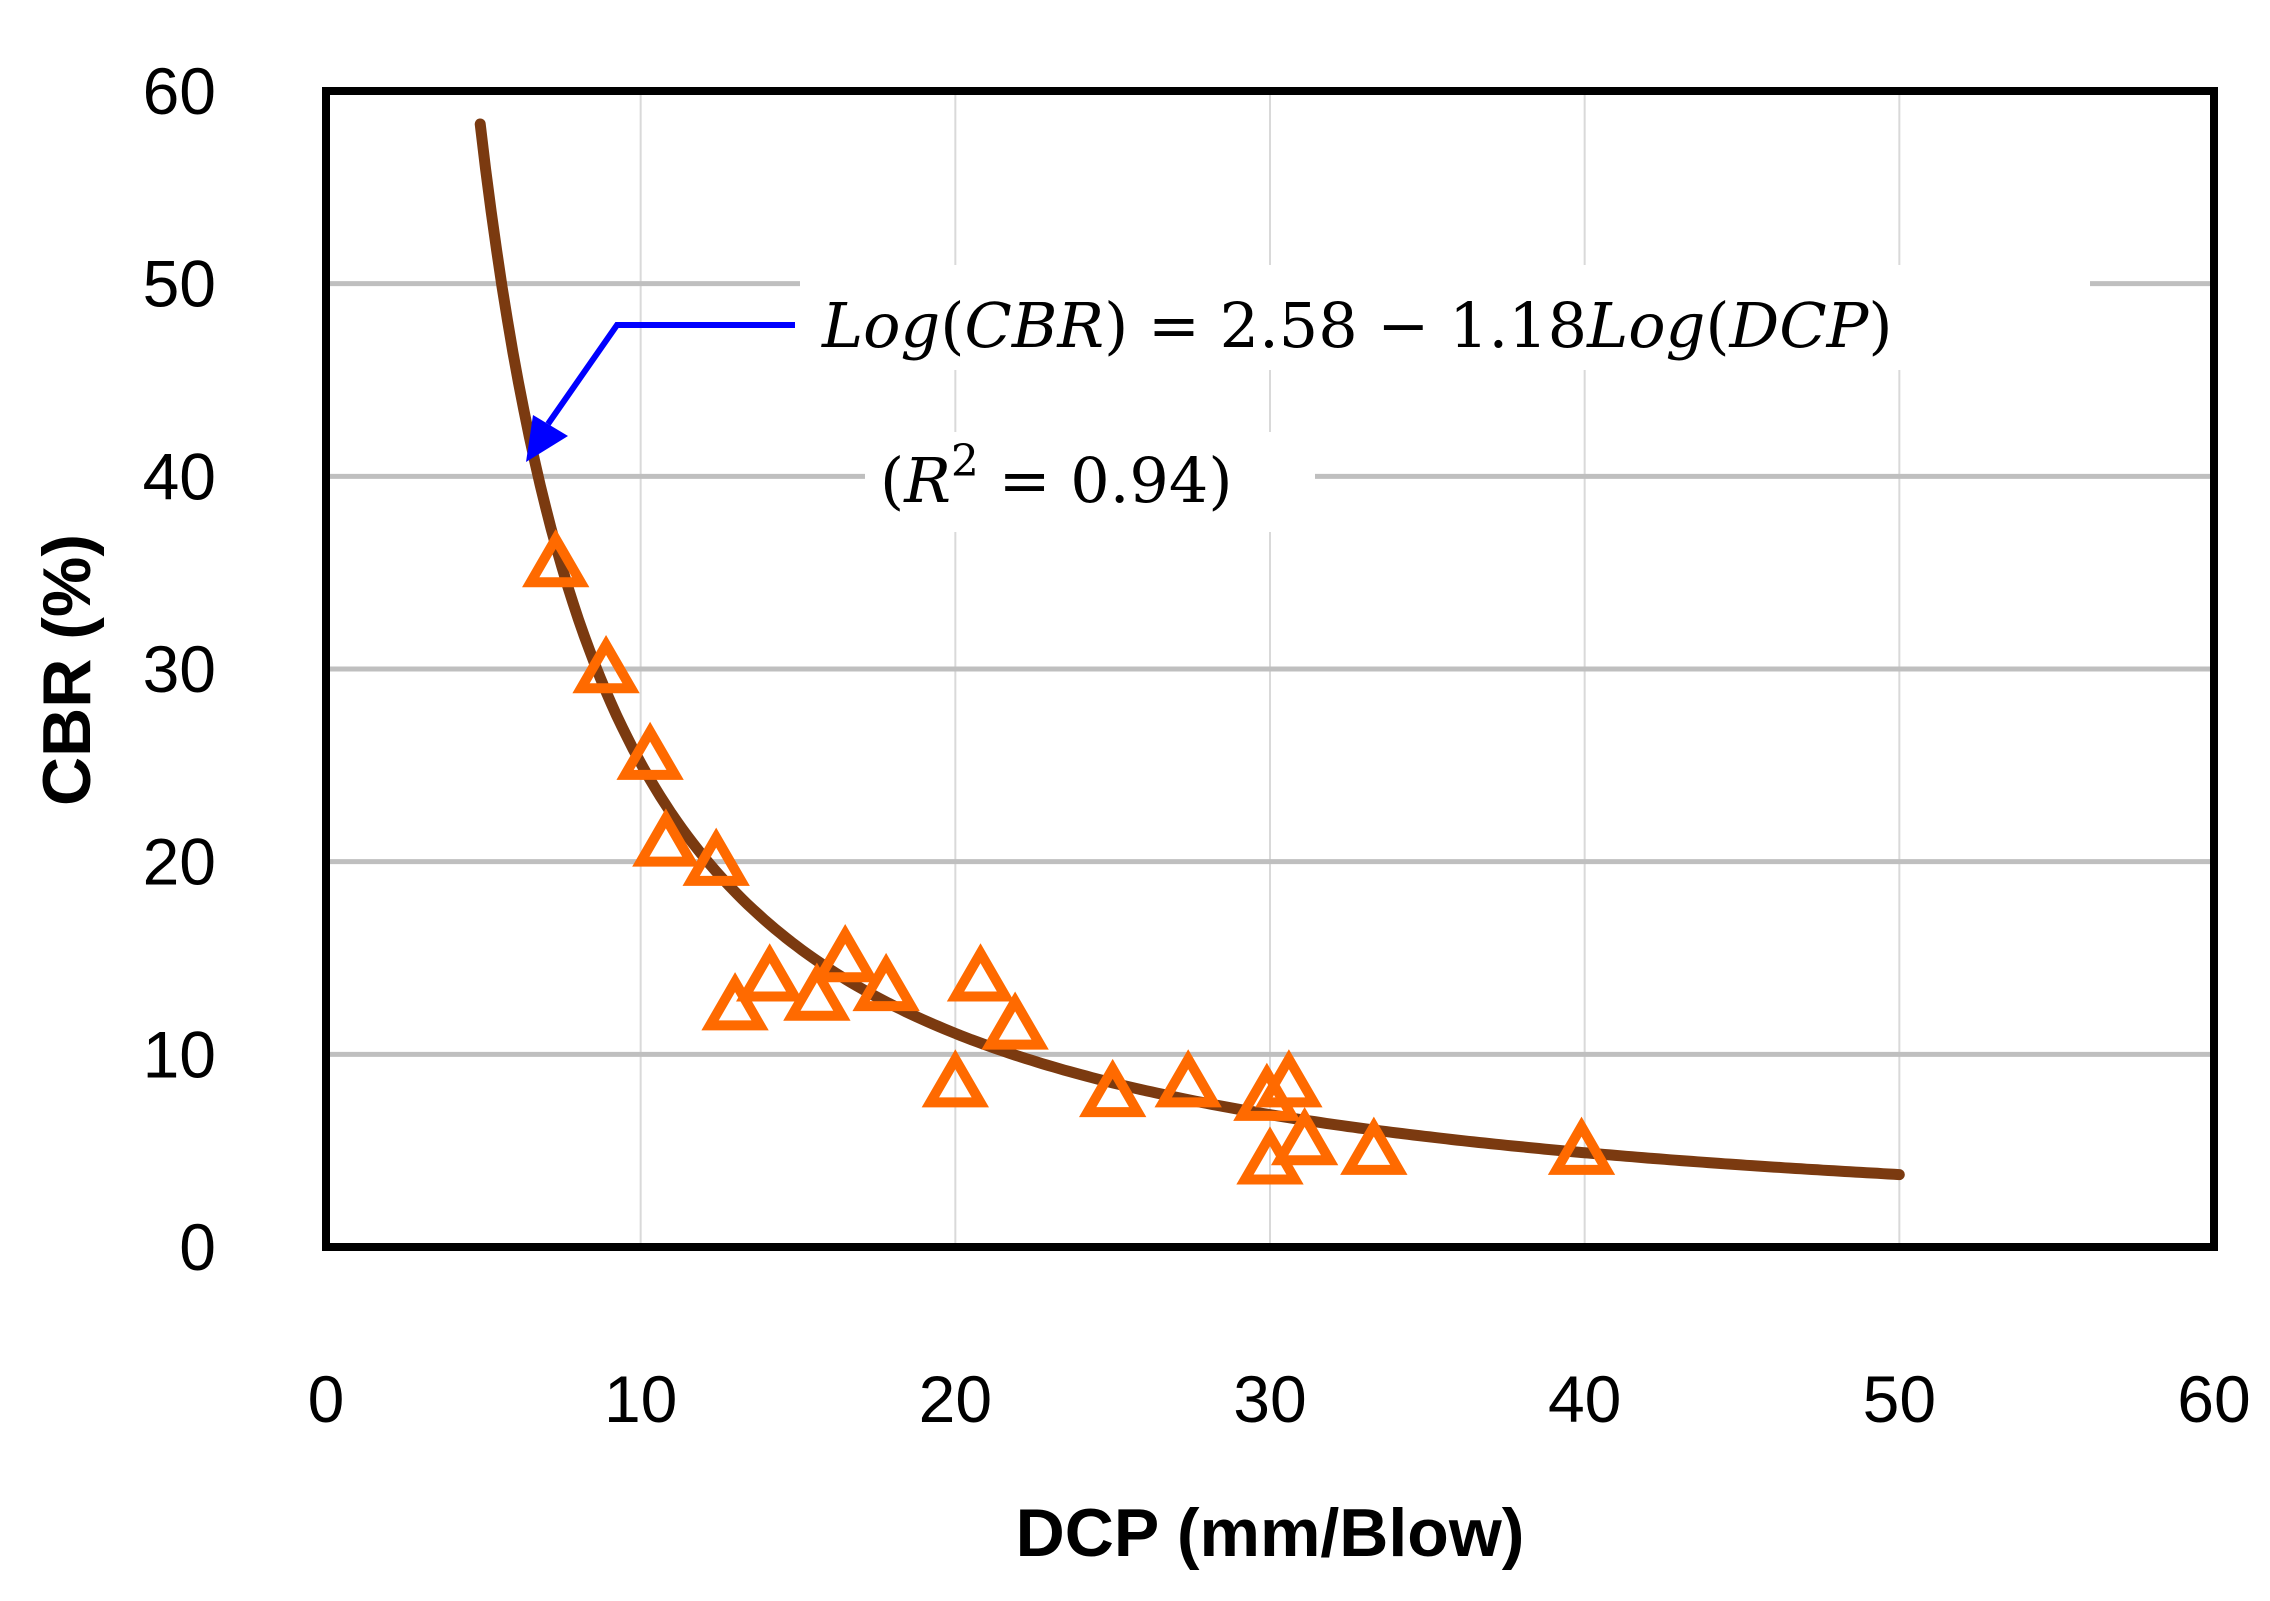 The width and height of the screenshot is (2270, 1601). What do you see at coordinates (1173, 325) in the screenshot?
I see `eq-equals: =` at bounding box center [1173, 325].